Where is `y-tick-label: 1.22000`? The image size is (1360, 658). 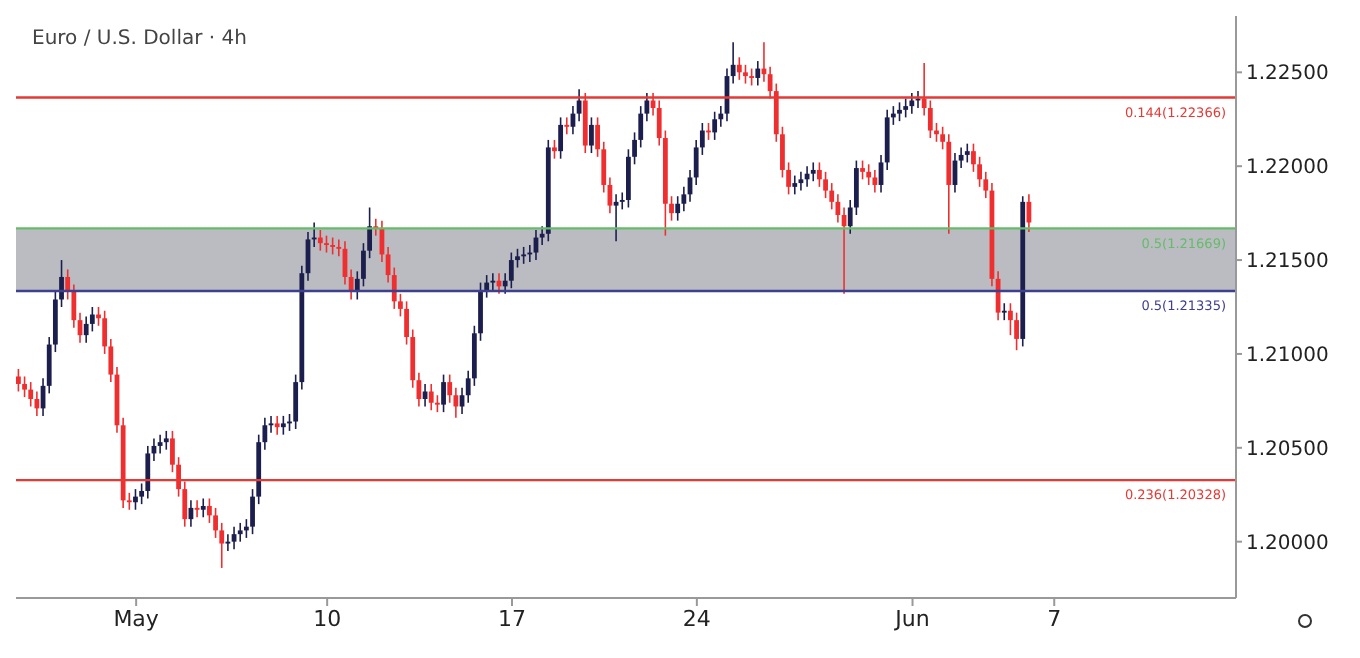 y-tick-label: 1.22000 is located at coordinates (1287, 168).